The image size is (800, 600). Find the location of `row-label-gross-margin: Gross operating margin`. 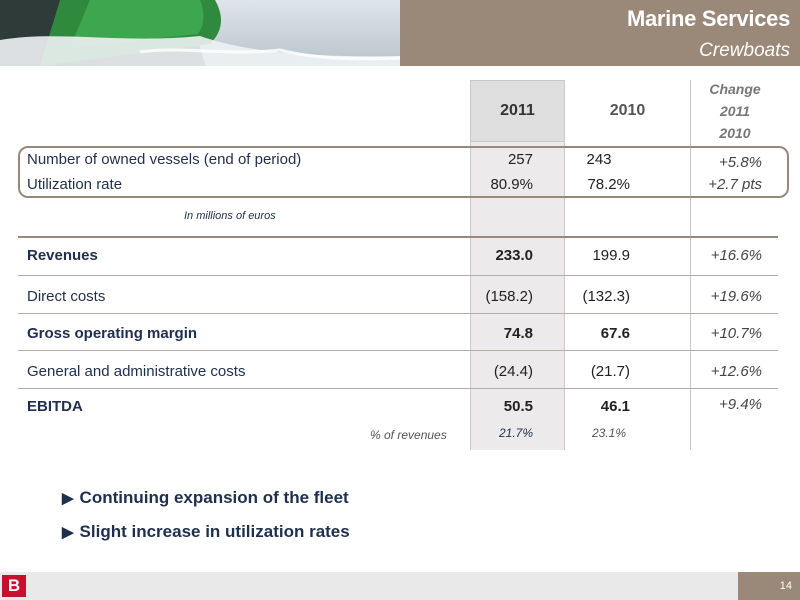

row-label-gross-margin: Gross operating margin is located at coordinates (112, 333).